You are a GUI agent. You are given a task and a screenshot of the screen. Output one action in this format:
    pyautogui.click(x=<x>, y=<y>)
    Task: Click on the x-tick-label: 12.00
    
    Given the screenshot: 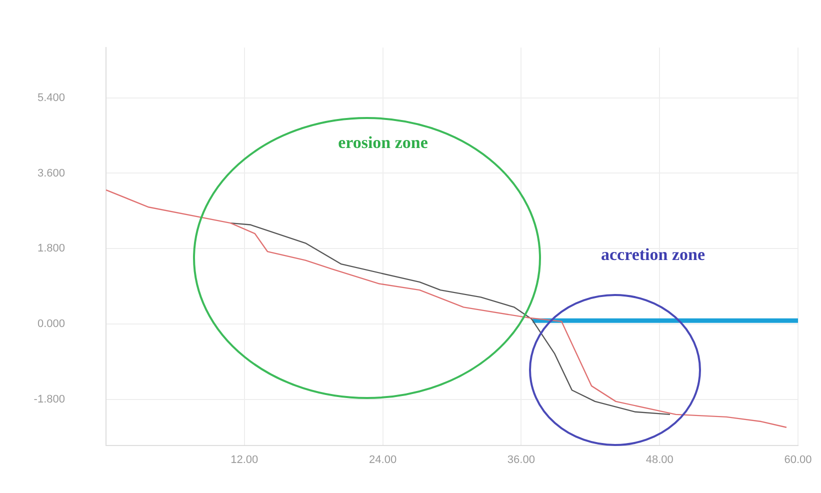 What is the action you would take?
    pyautogui.click(x=244, y=460)
    